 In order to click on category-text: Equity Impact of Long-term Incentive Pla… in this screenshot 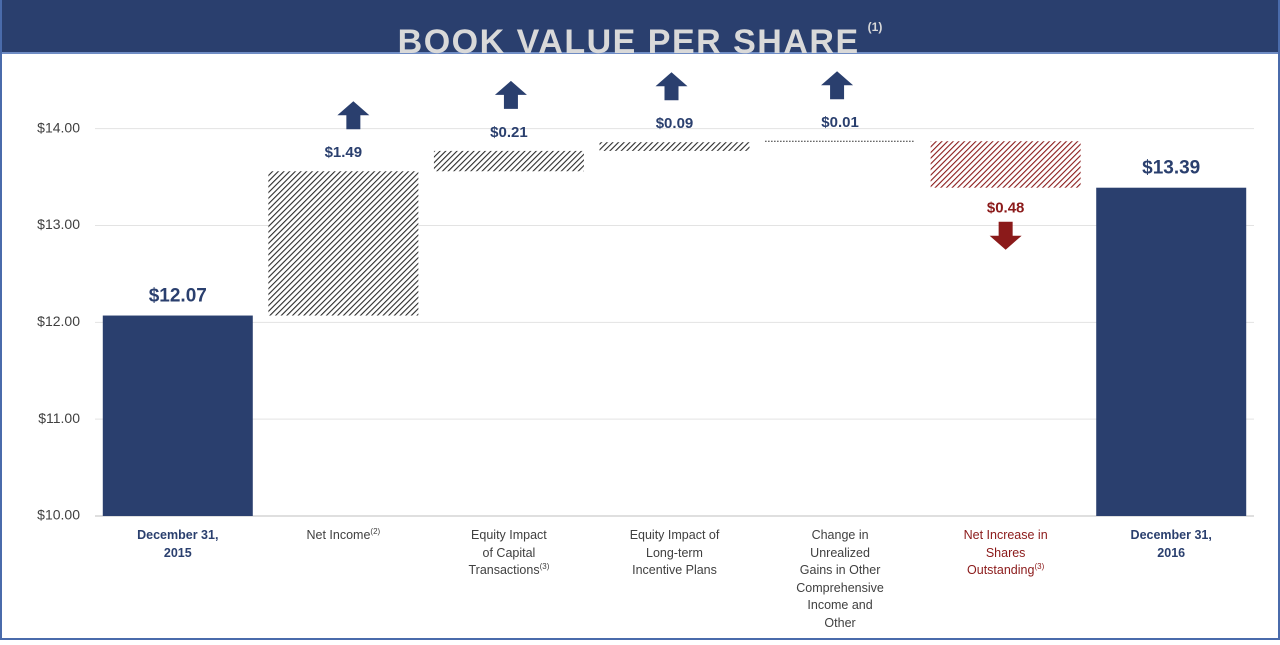, I will do `click(674, 552)`.